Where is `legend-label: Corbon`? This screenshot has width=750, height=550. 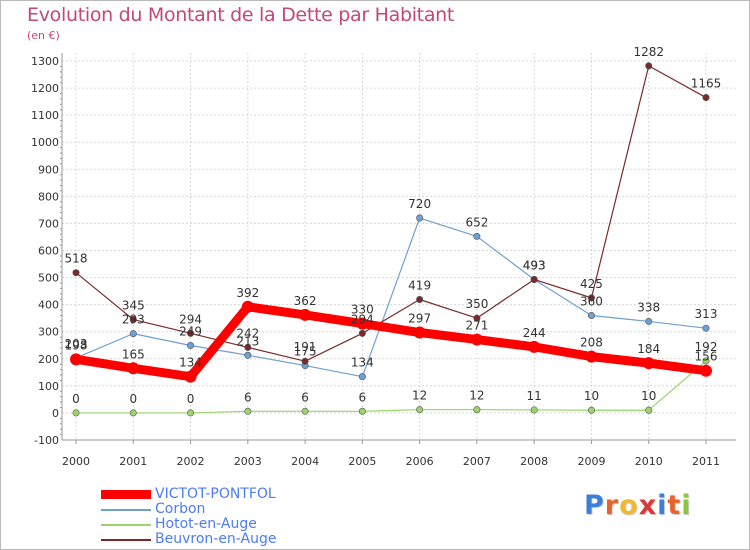
legend-label: Corbon is located at coordinates (180, 509).